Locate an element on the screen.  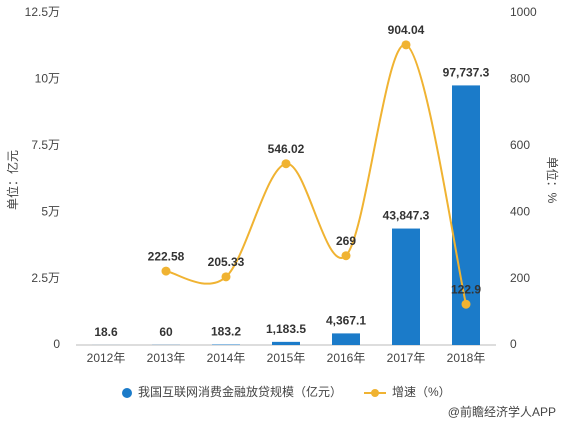
y-tick-label: 7.5万 is located at coordinates (45, 145).